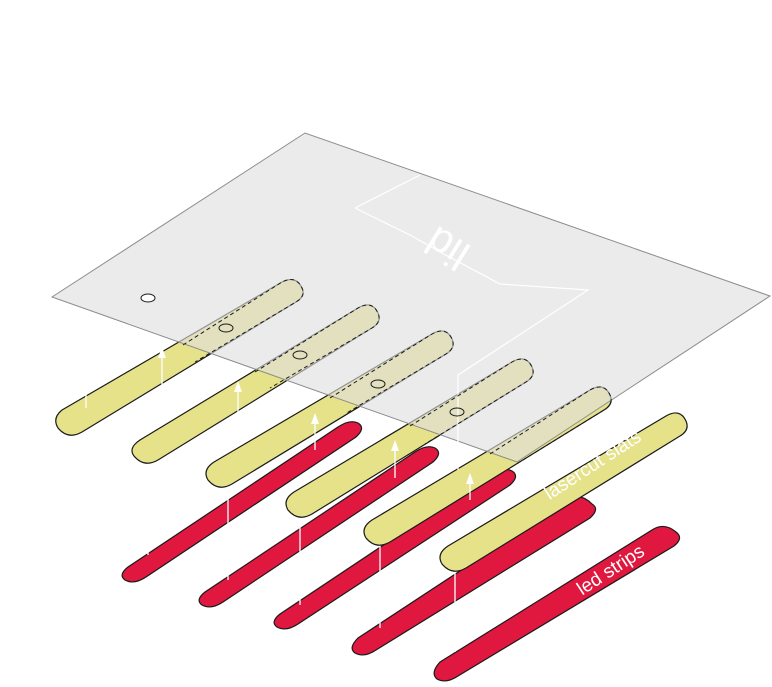  Describe the element at coordinates (316, 415) in the screenshot. I see `arrowheads` at that location.